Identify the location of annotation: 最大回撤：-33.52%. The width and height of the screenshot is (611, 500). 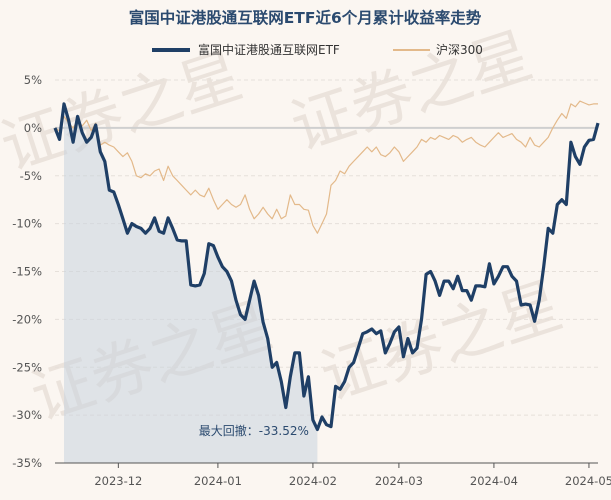
(254, 430).